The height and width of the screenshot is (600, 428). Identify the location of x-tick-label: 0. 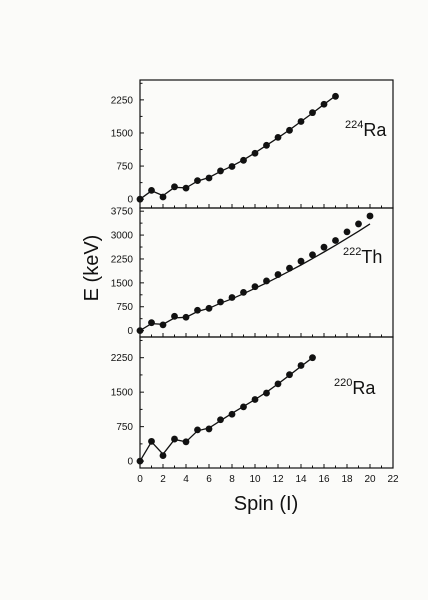
(140, 479).